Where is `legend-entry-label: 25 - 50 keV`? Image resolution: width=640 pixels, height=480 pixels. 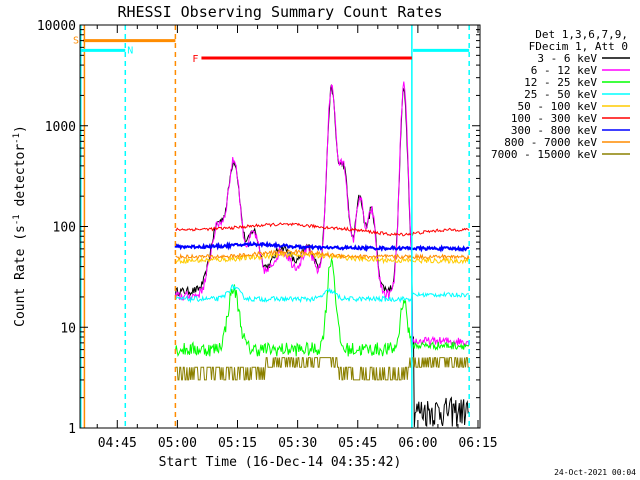
legend-entry-label: 25 - 50 keV is located at coordinates (560, 94).